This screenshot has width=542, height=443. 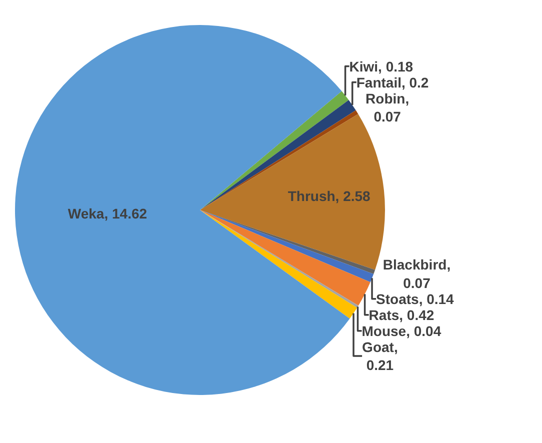 I want to click on slice-label: Weka, 14.62, so click(x=108, y=213).